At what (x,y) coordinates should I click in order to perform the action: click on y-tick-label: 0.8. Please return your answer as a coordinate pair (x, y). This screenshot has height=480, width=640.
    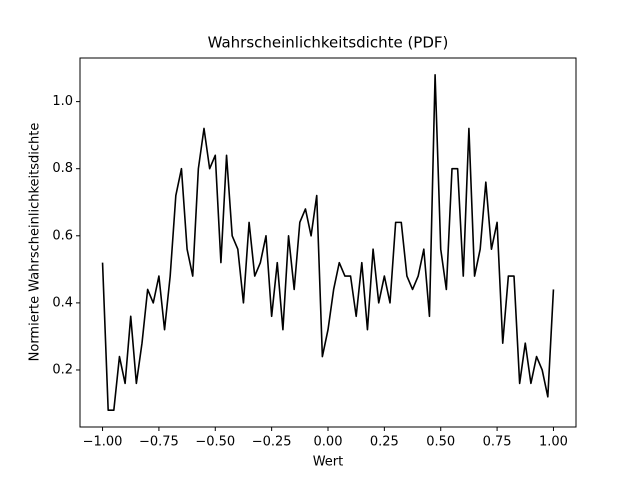
    Looking at the image, I should click on (62, 168).